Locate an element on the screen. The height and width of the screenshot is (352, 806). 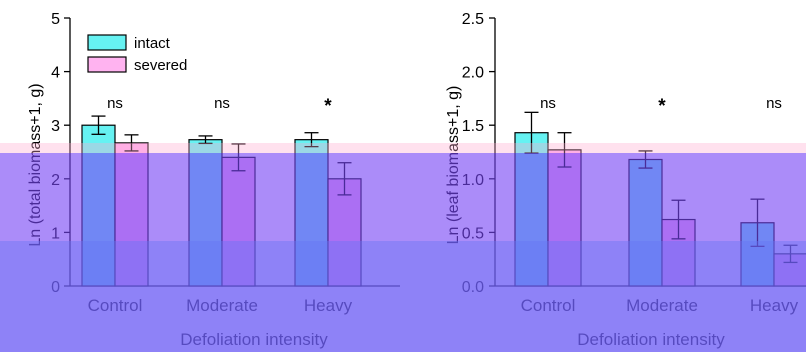
y-tick-label: 2.0 is located at coordinates (473, 73).